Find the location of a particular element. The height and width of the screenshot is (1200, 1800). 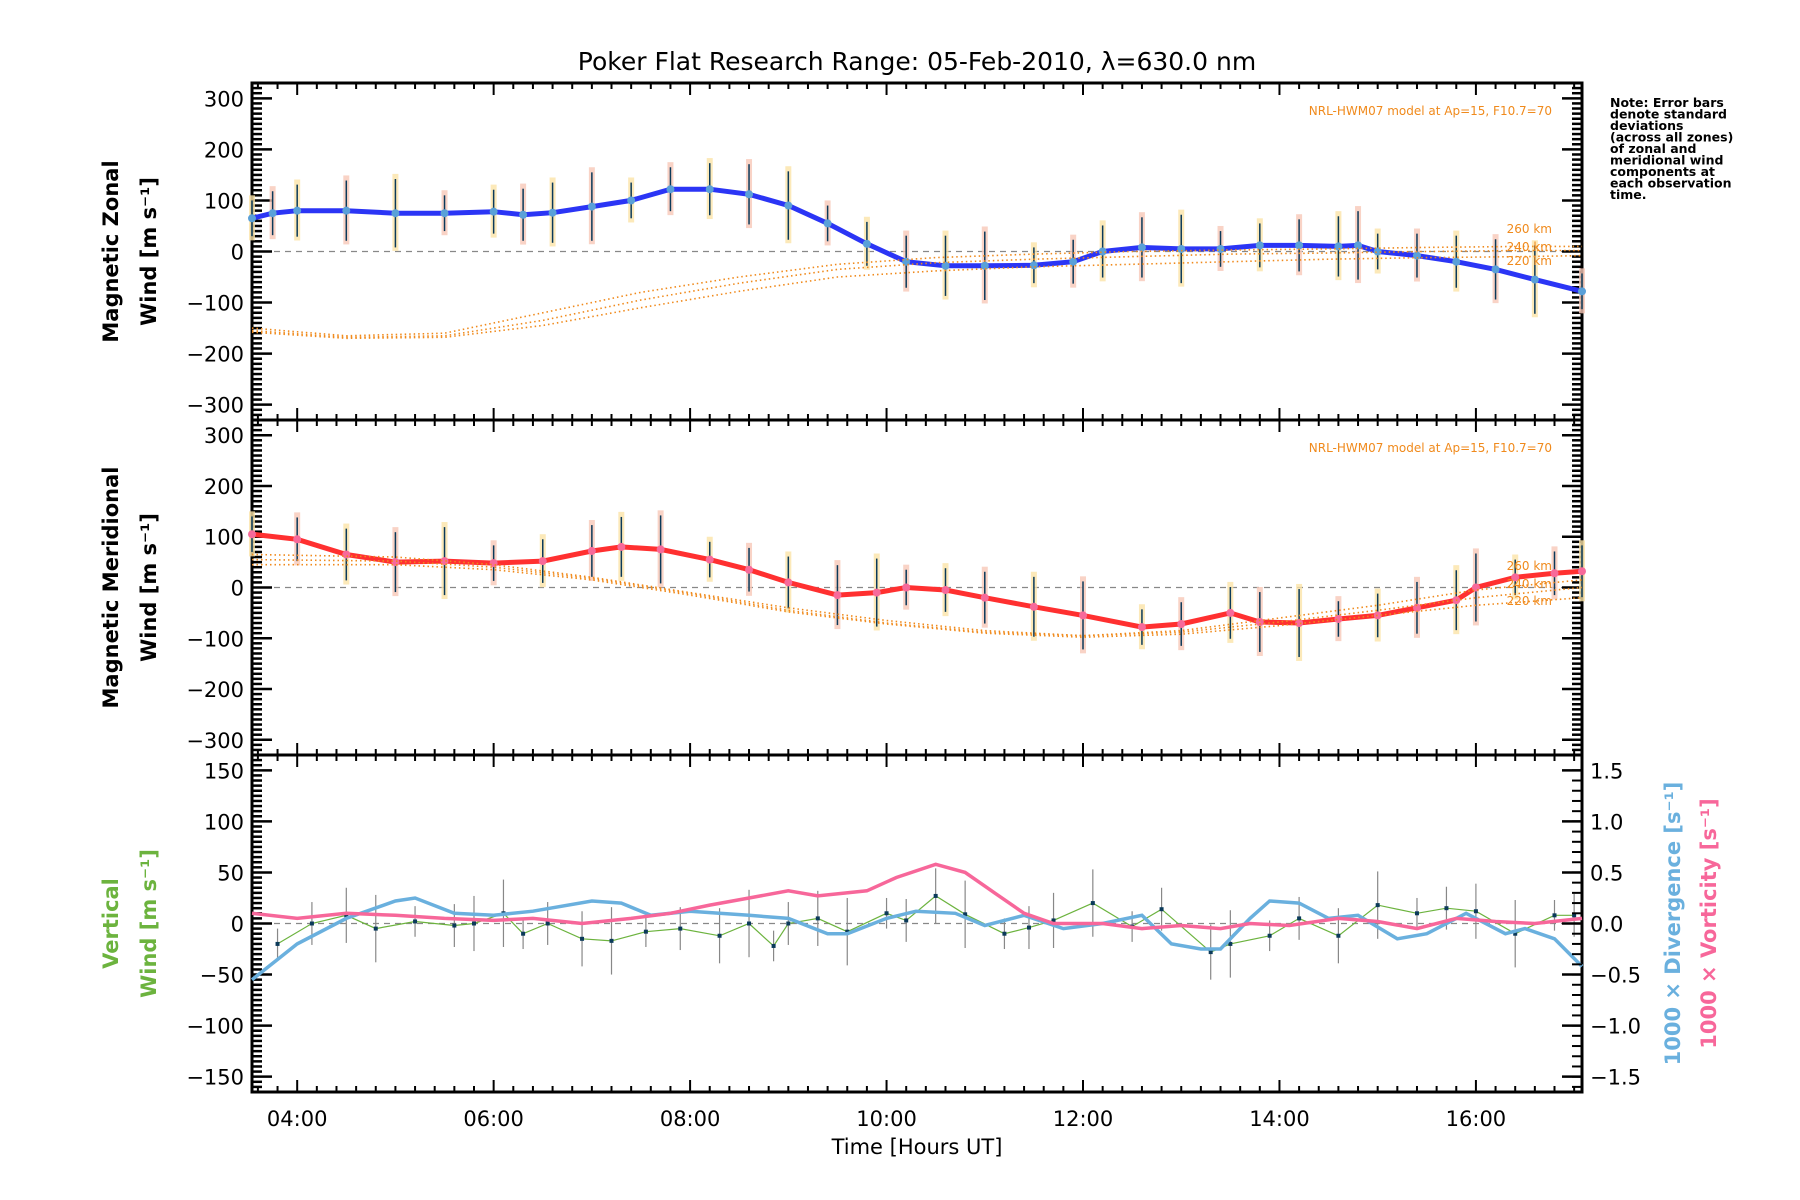

series-hwm07-240-km is located at coordinates (917, 597).